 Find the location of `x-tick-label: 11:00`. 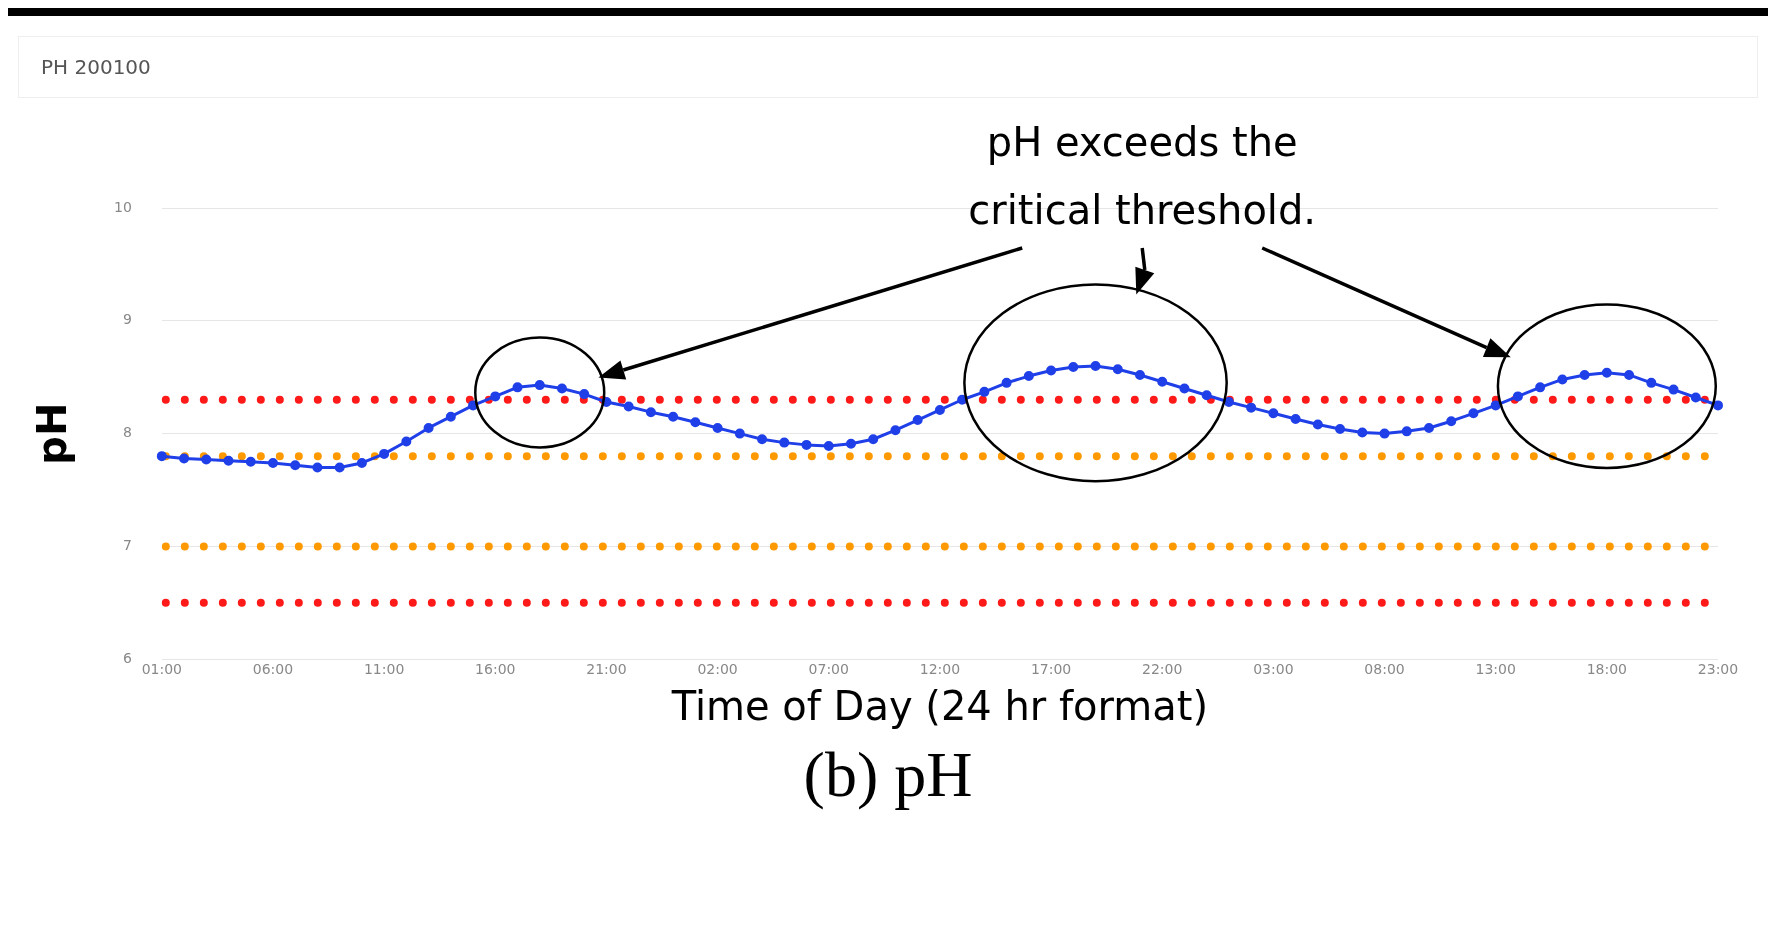

x-tick-label: 11:00 is located at coordinates (384, 669).